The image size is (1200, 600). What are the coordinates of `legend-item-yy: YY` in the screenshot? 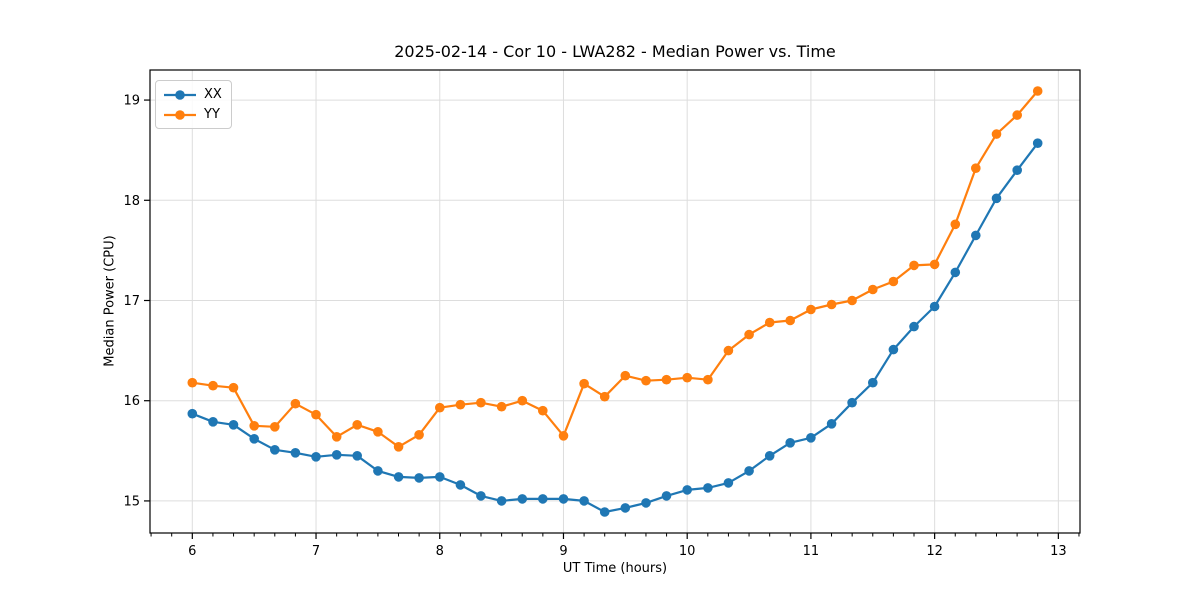 It's located at (192, 114).